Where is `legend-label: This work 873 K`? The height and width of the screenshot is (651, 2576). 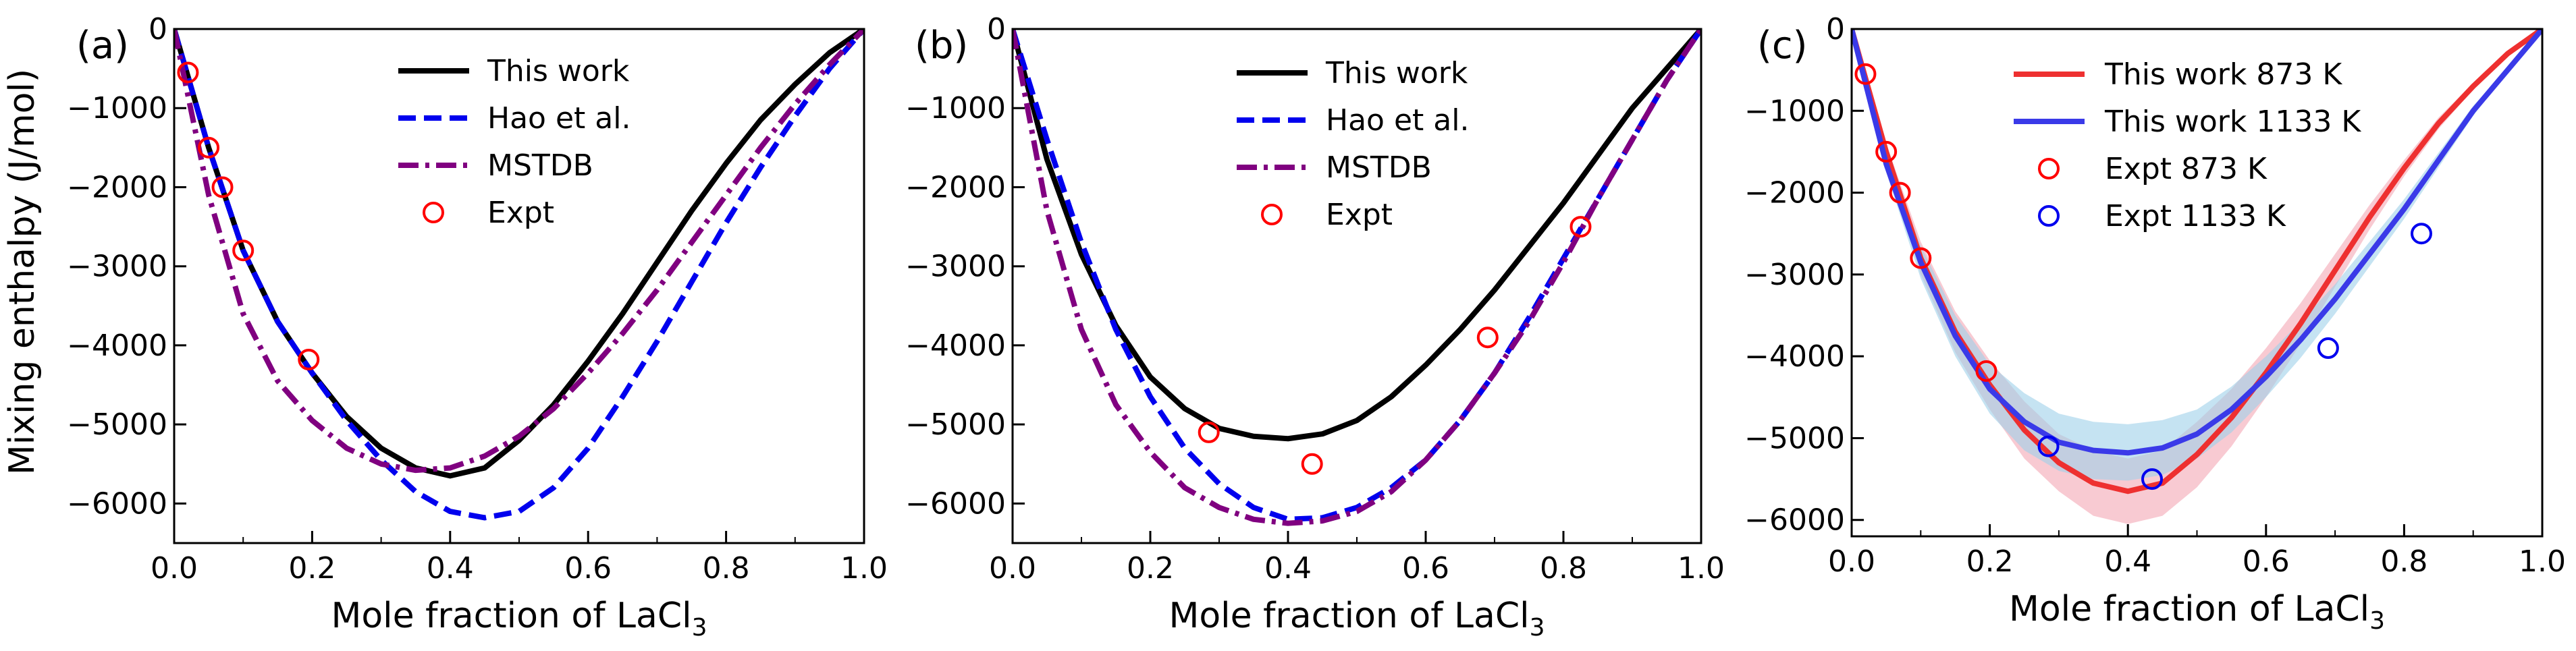 legend-label: This work 873 K is located at coordinates (2223, 74).